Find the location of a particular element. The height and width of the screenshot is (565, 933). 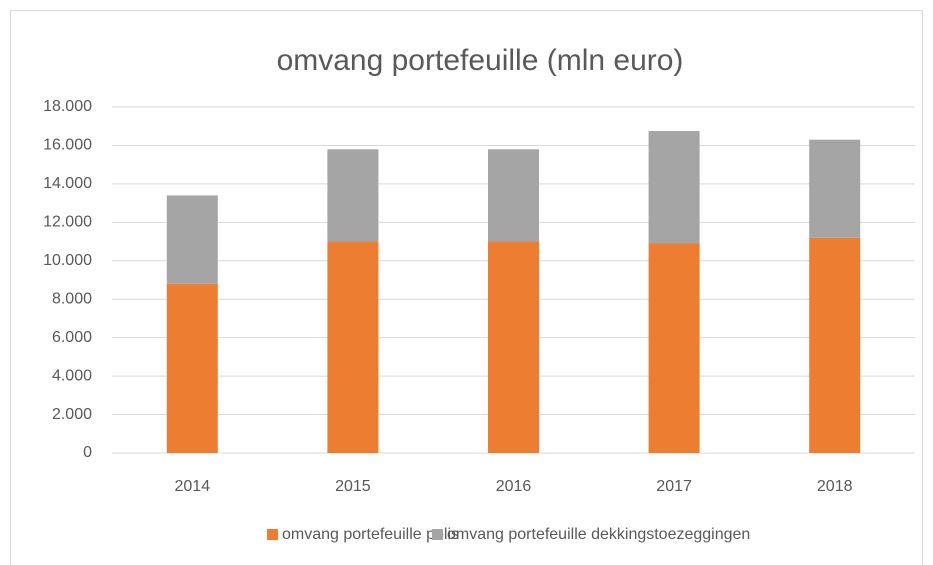

y-tick-label: 14.000 is located at coordinates (67, 183).